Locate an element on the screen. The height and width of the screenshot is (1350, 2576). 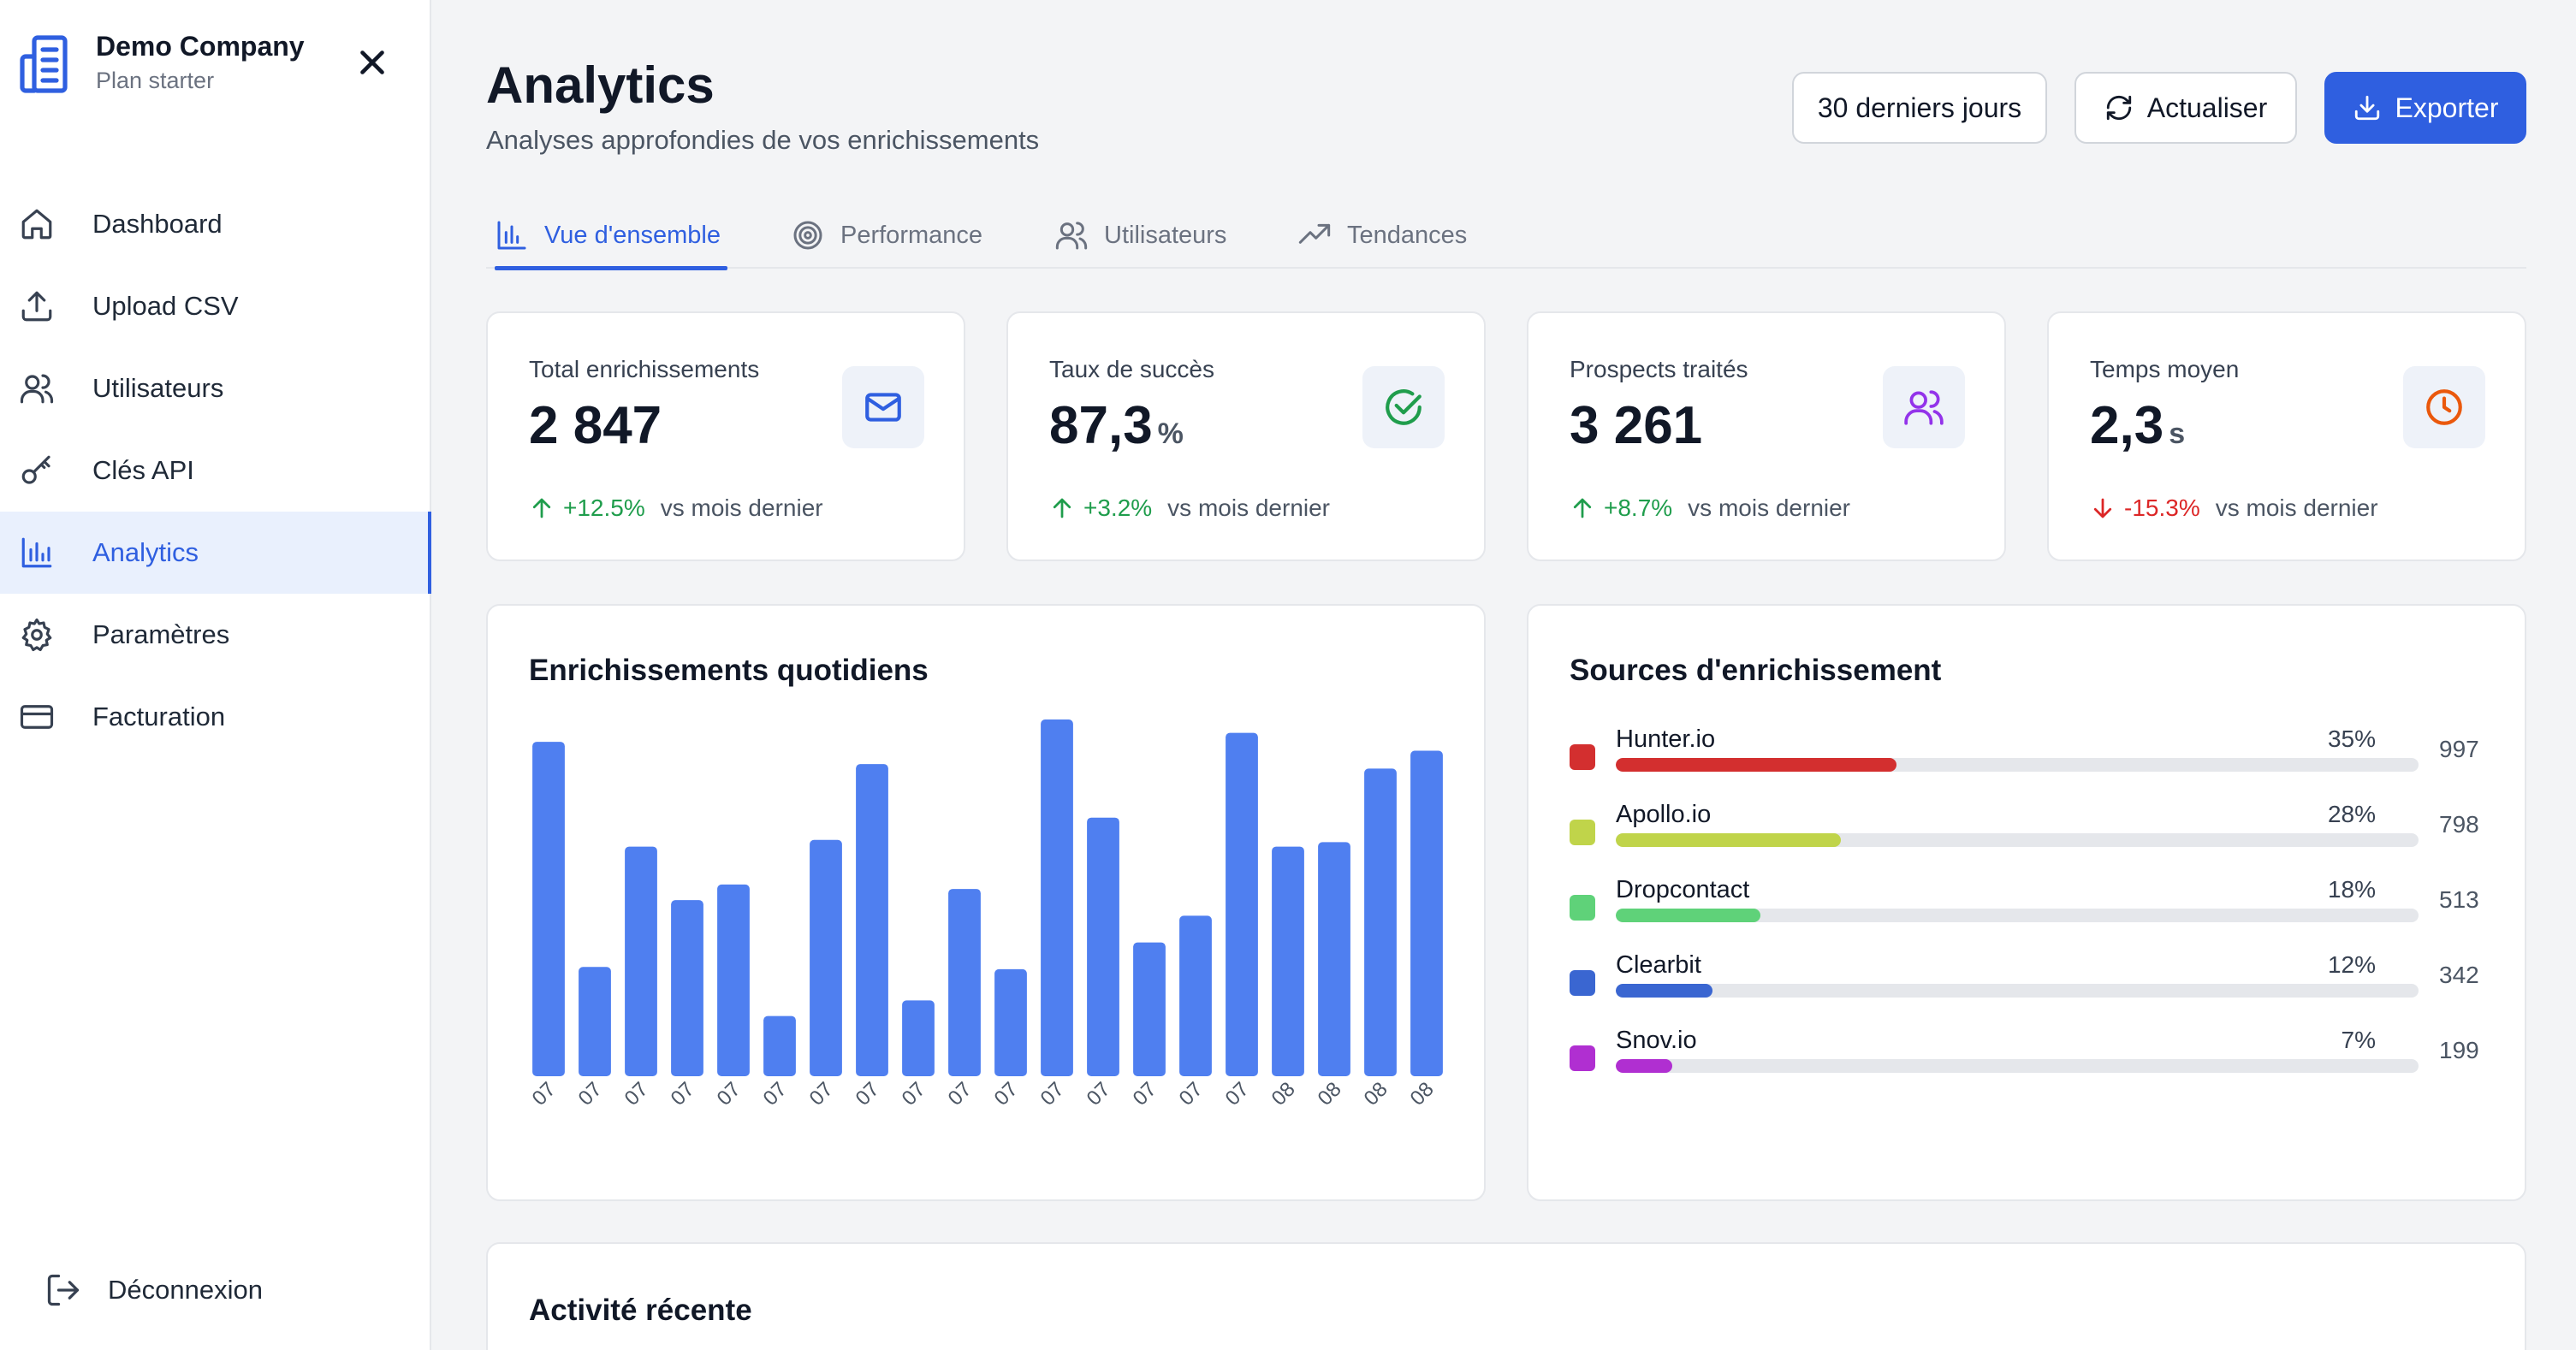
tab-label: Tendances is located at coordinates (1407, 235).